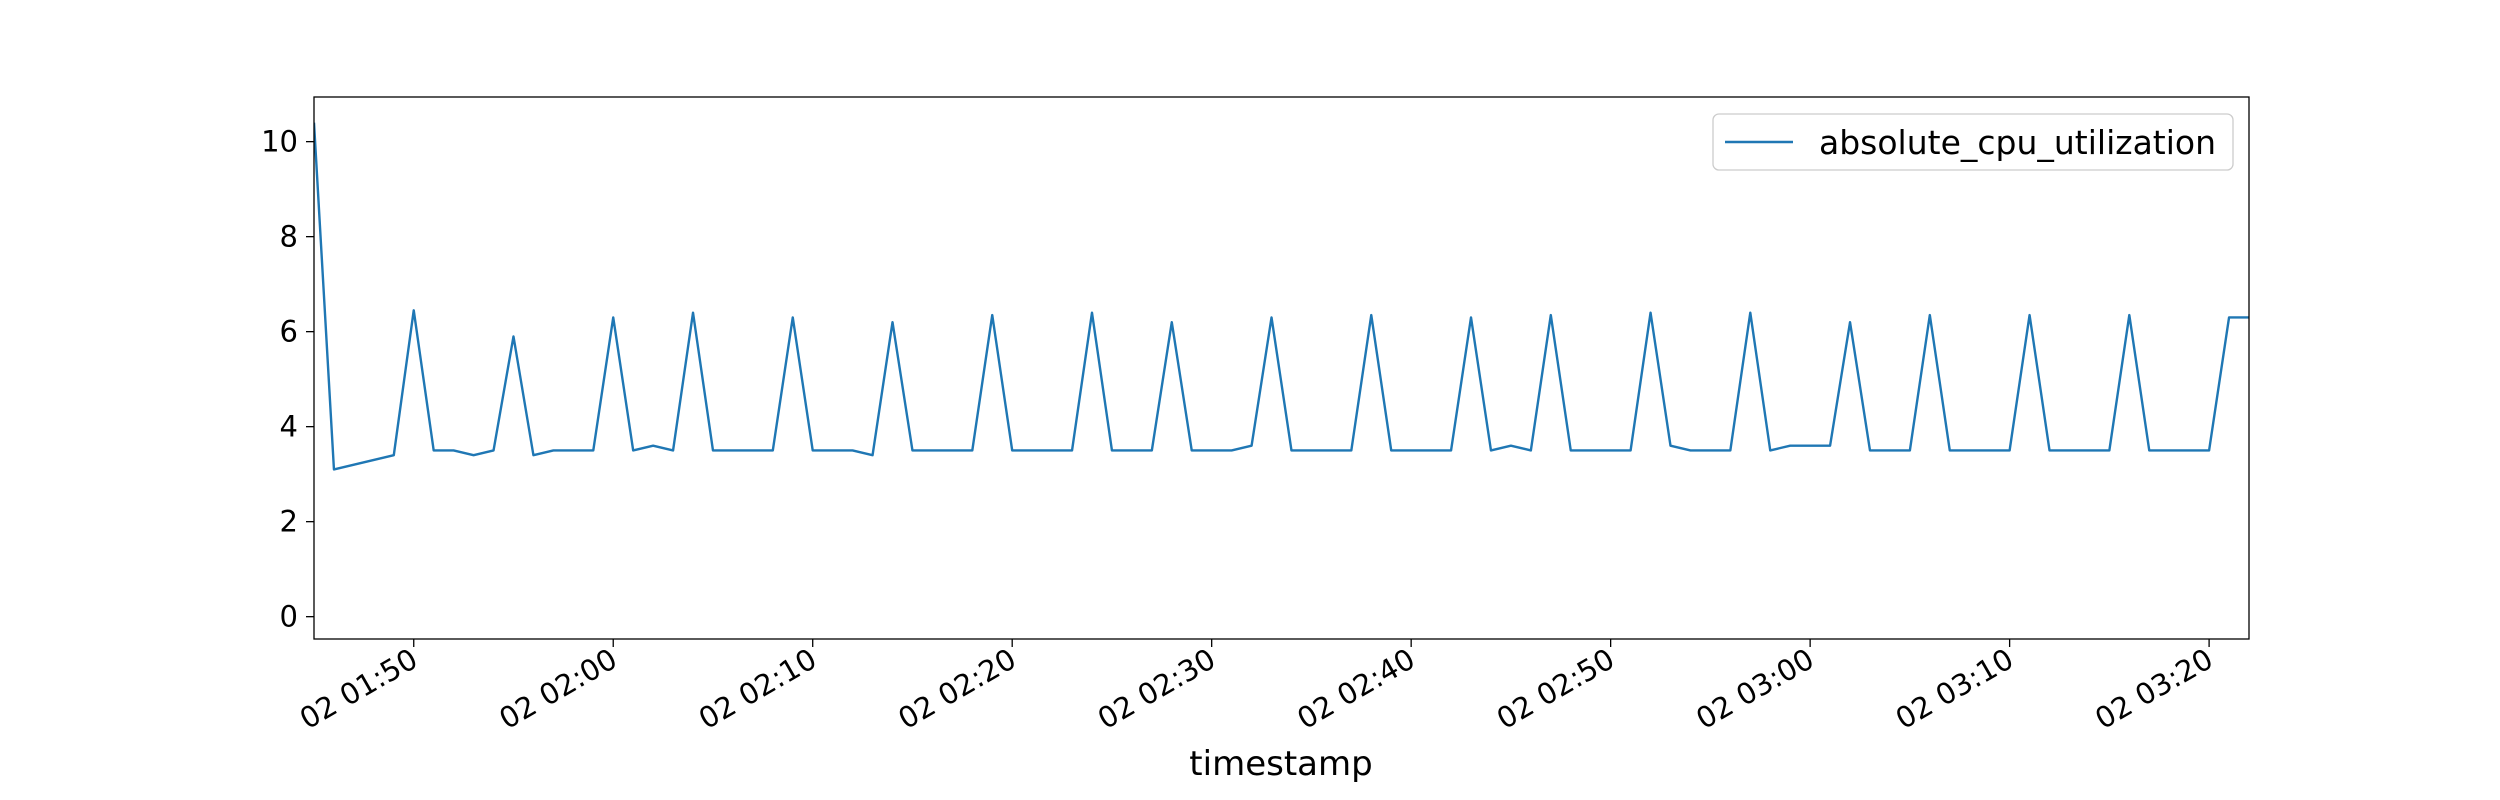 The height and width of the screenshot is (800, 2500). Describe the element at coordinates (1355, 689) in the screenshot. I see `x-tick-label: 02 02:40` at that location.